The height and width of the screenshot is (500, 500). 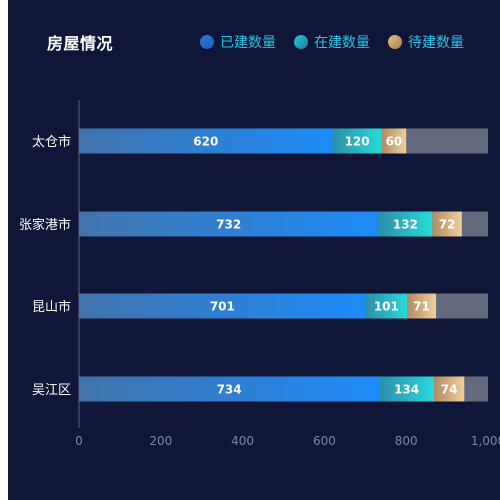 I want to click on category-label: 太仓市, so click(x=51, y=142).